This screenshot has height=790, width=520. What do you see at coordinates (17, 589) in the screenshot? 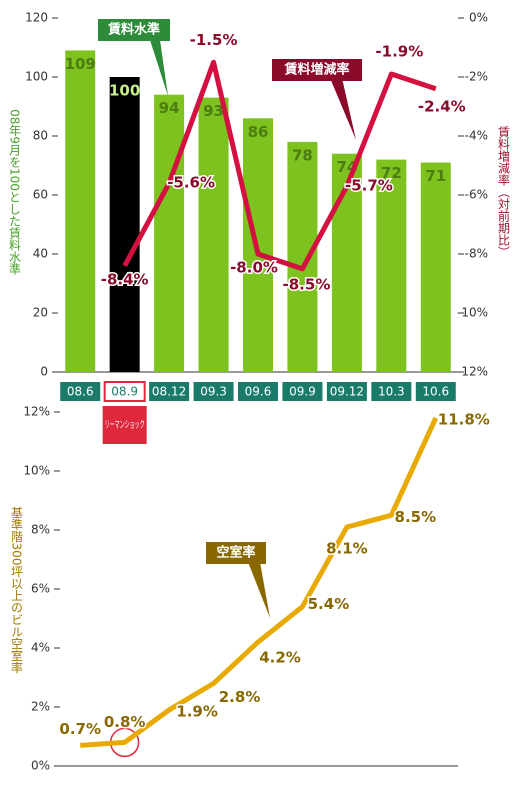
I see `y-axis-title: 基準階300坪以上のビル空室率` at bounding box center [17, 589].